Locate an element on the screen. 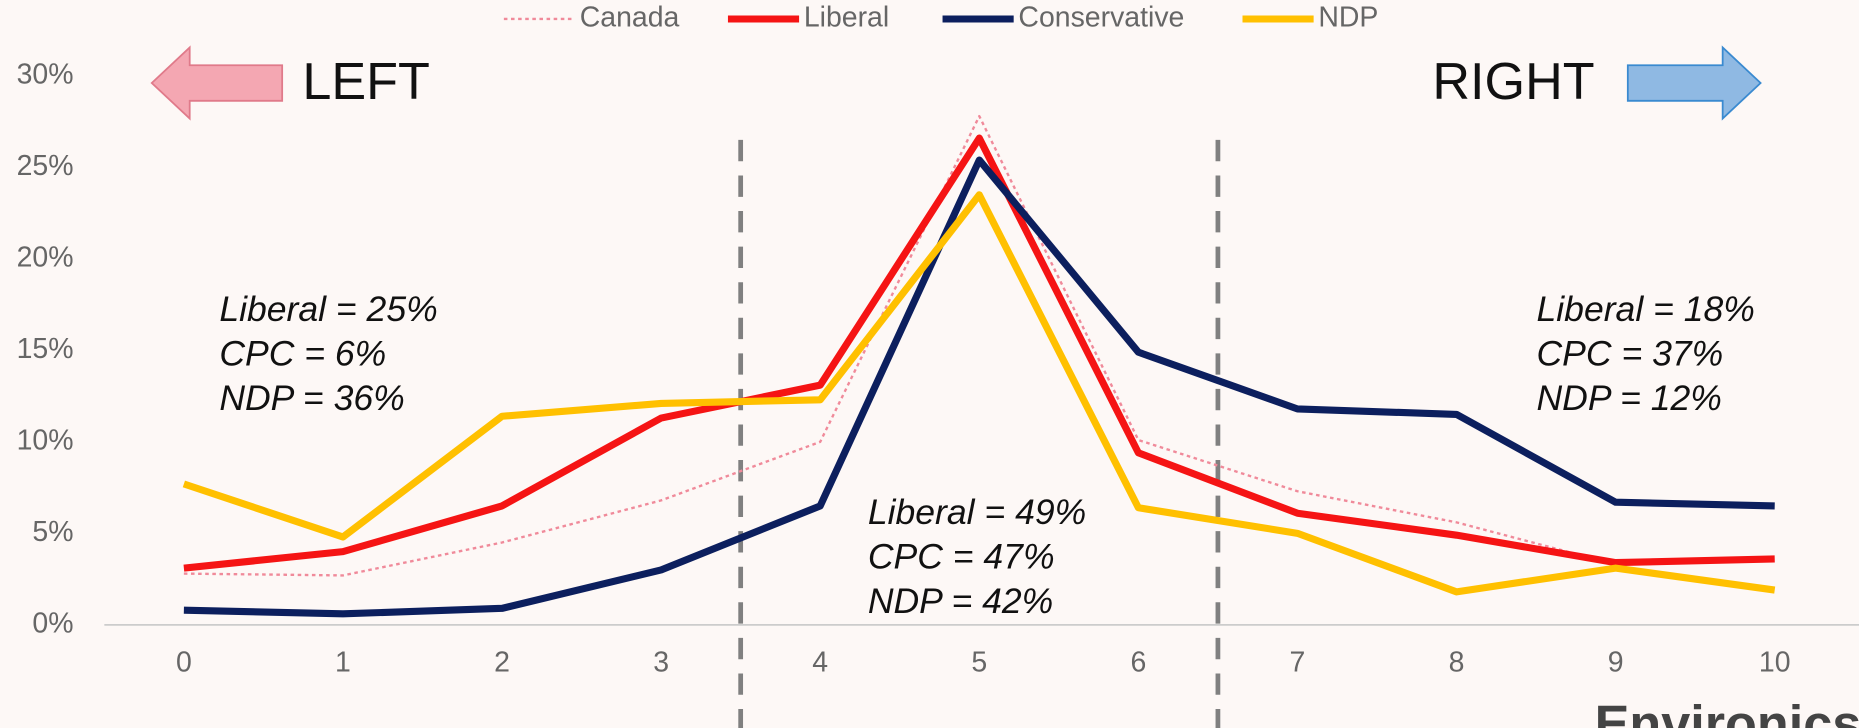 The height and width of the screenshot is (728, 1859). logo: Environics is located at coordinates (1727, 712).